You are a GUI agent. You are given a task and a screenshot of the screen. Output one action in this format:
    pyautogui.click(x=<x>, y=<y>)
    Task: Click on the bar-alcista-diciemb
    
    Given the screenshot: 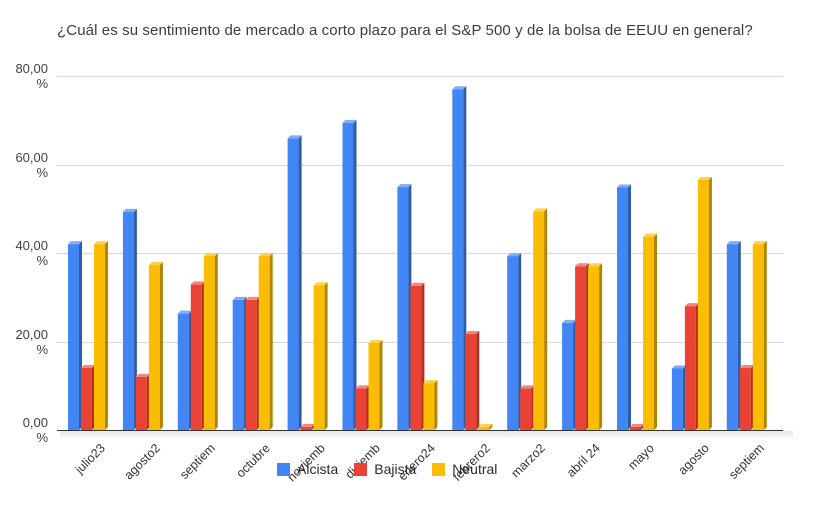 What is the action you would take?
    pyautogui.click(x=349, y=274)
    